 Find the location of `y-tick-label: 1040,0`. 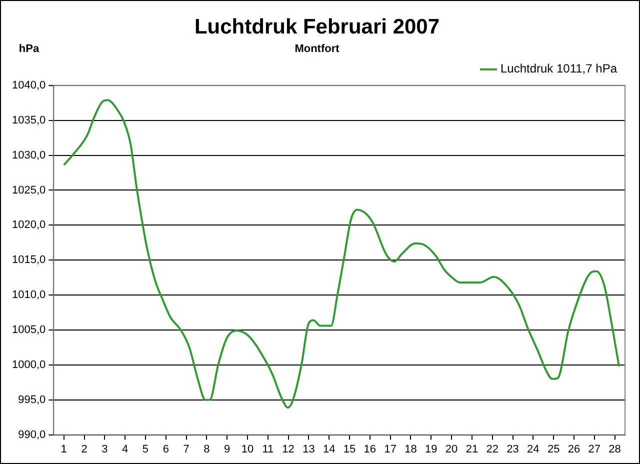

y-tick-label: 1040,0 is located at coordinates (29, 85).